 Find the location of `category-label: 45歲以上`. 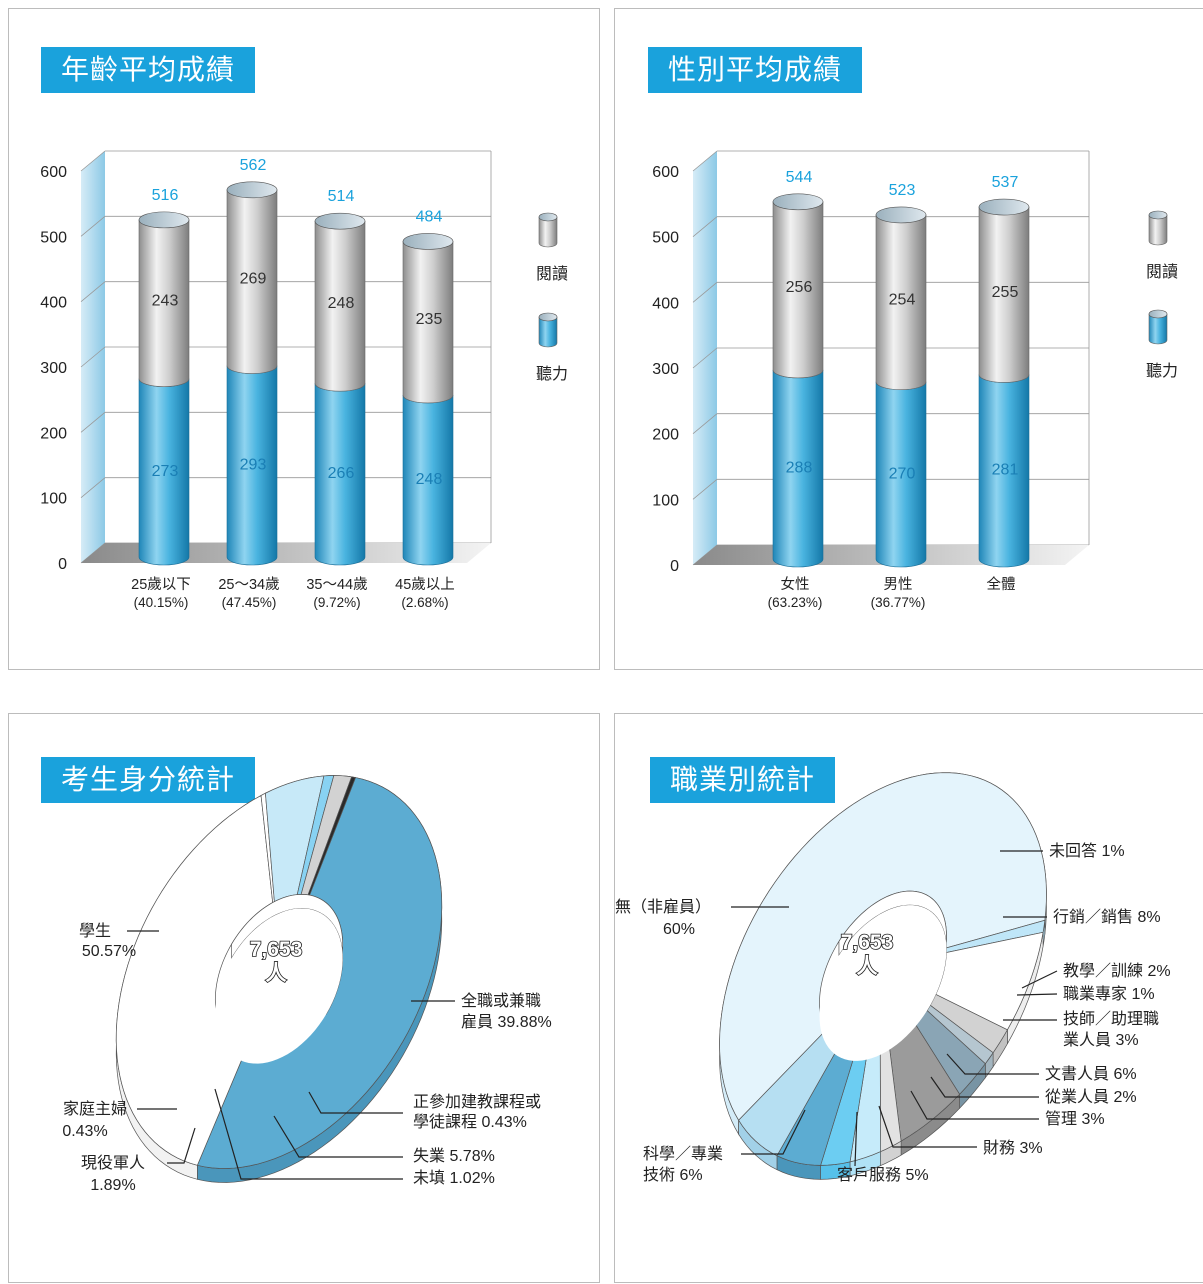

category-label: 45歲以上 is located at coordinates (425, 584).